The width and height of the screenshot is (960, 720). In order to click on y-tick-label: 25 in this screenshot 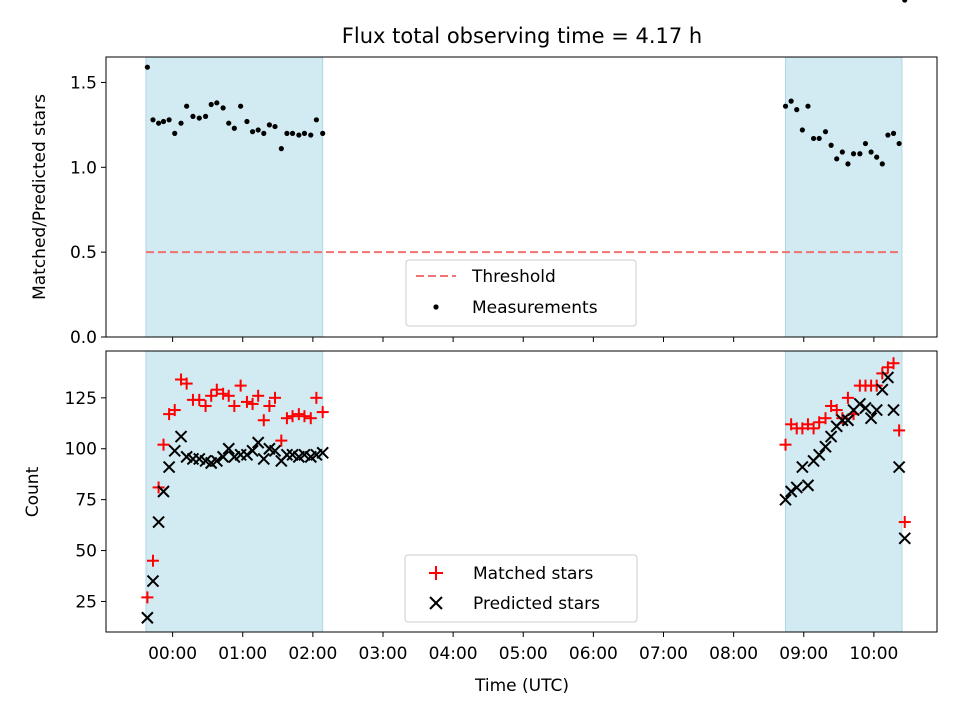, I will do `click(86, 602)`.